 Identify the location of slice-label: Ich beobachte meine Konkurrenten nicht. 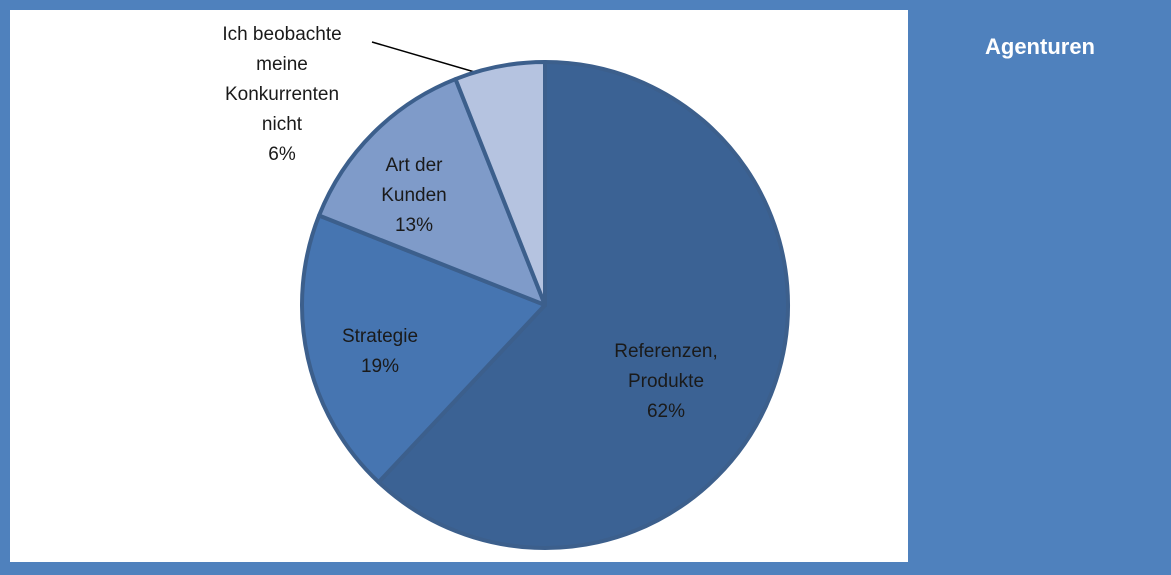
(281, 79).